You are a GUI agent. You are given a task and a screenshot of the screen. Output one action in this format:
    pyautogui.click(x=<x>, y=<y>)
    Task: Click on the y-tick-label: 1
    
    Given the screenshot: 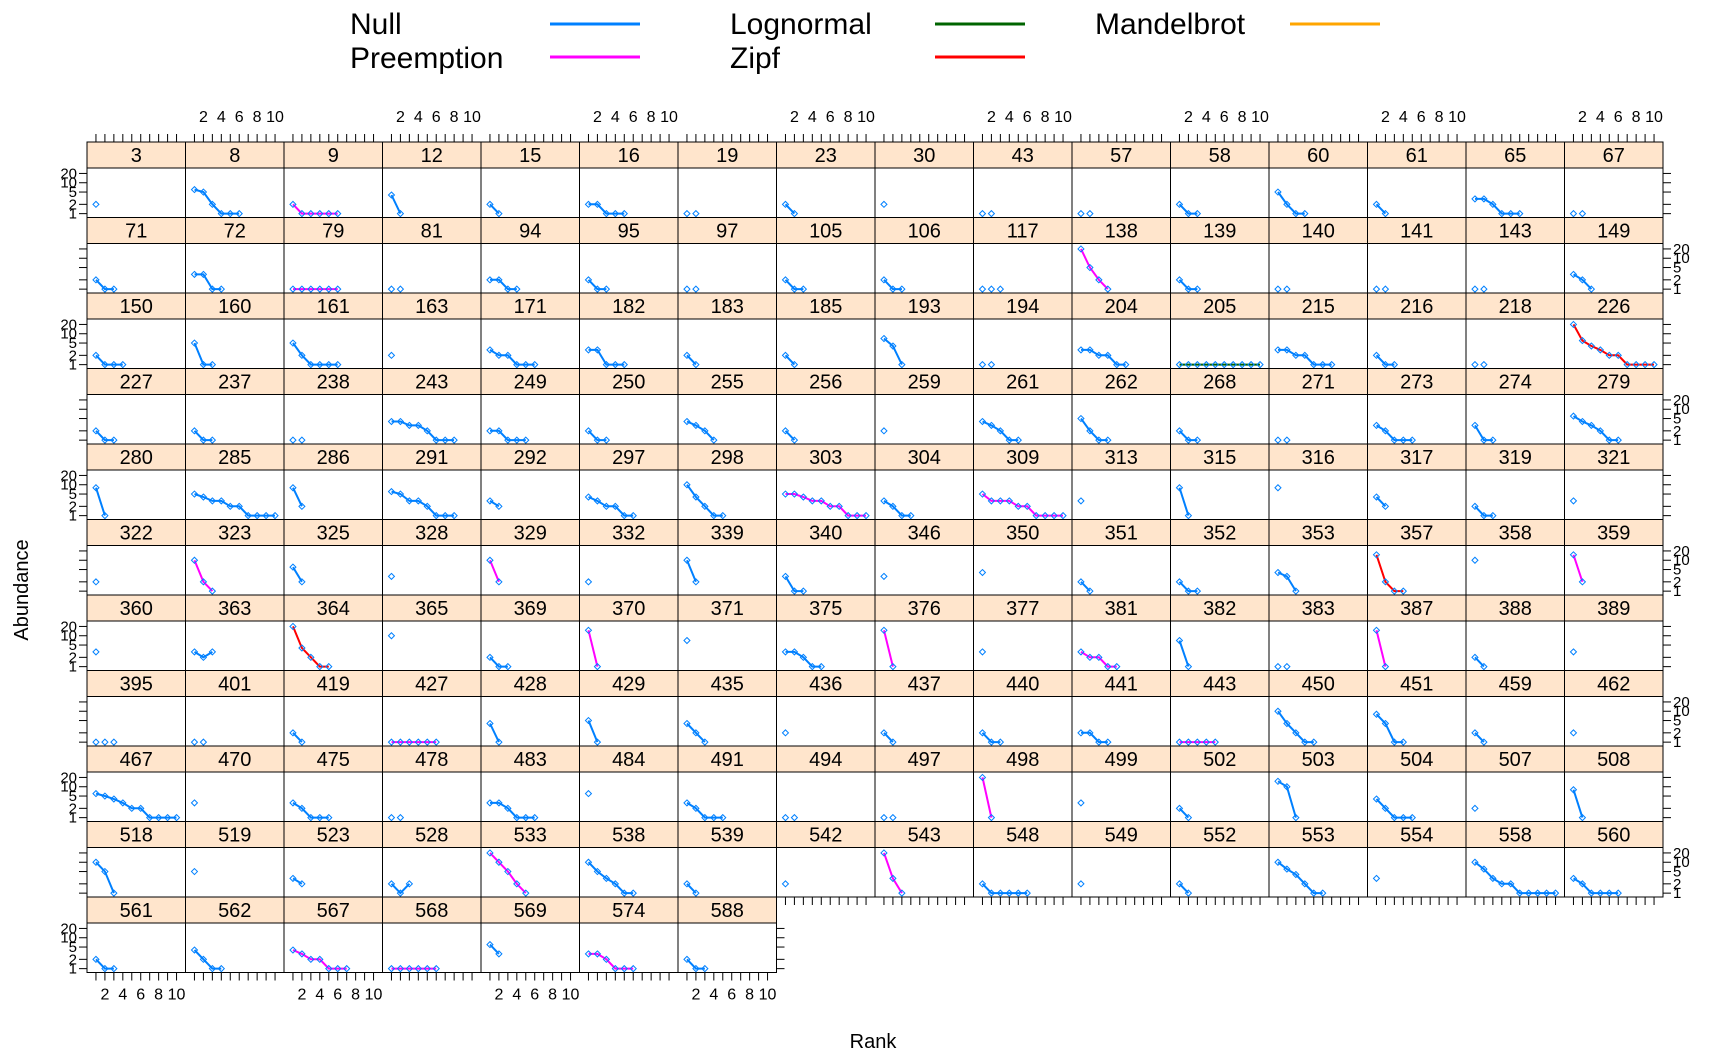 What is the action you would take?
    pyautogui.click(x=1677, y=742)
    